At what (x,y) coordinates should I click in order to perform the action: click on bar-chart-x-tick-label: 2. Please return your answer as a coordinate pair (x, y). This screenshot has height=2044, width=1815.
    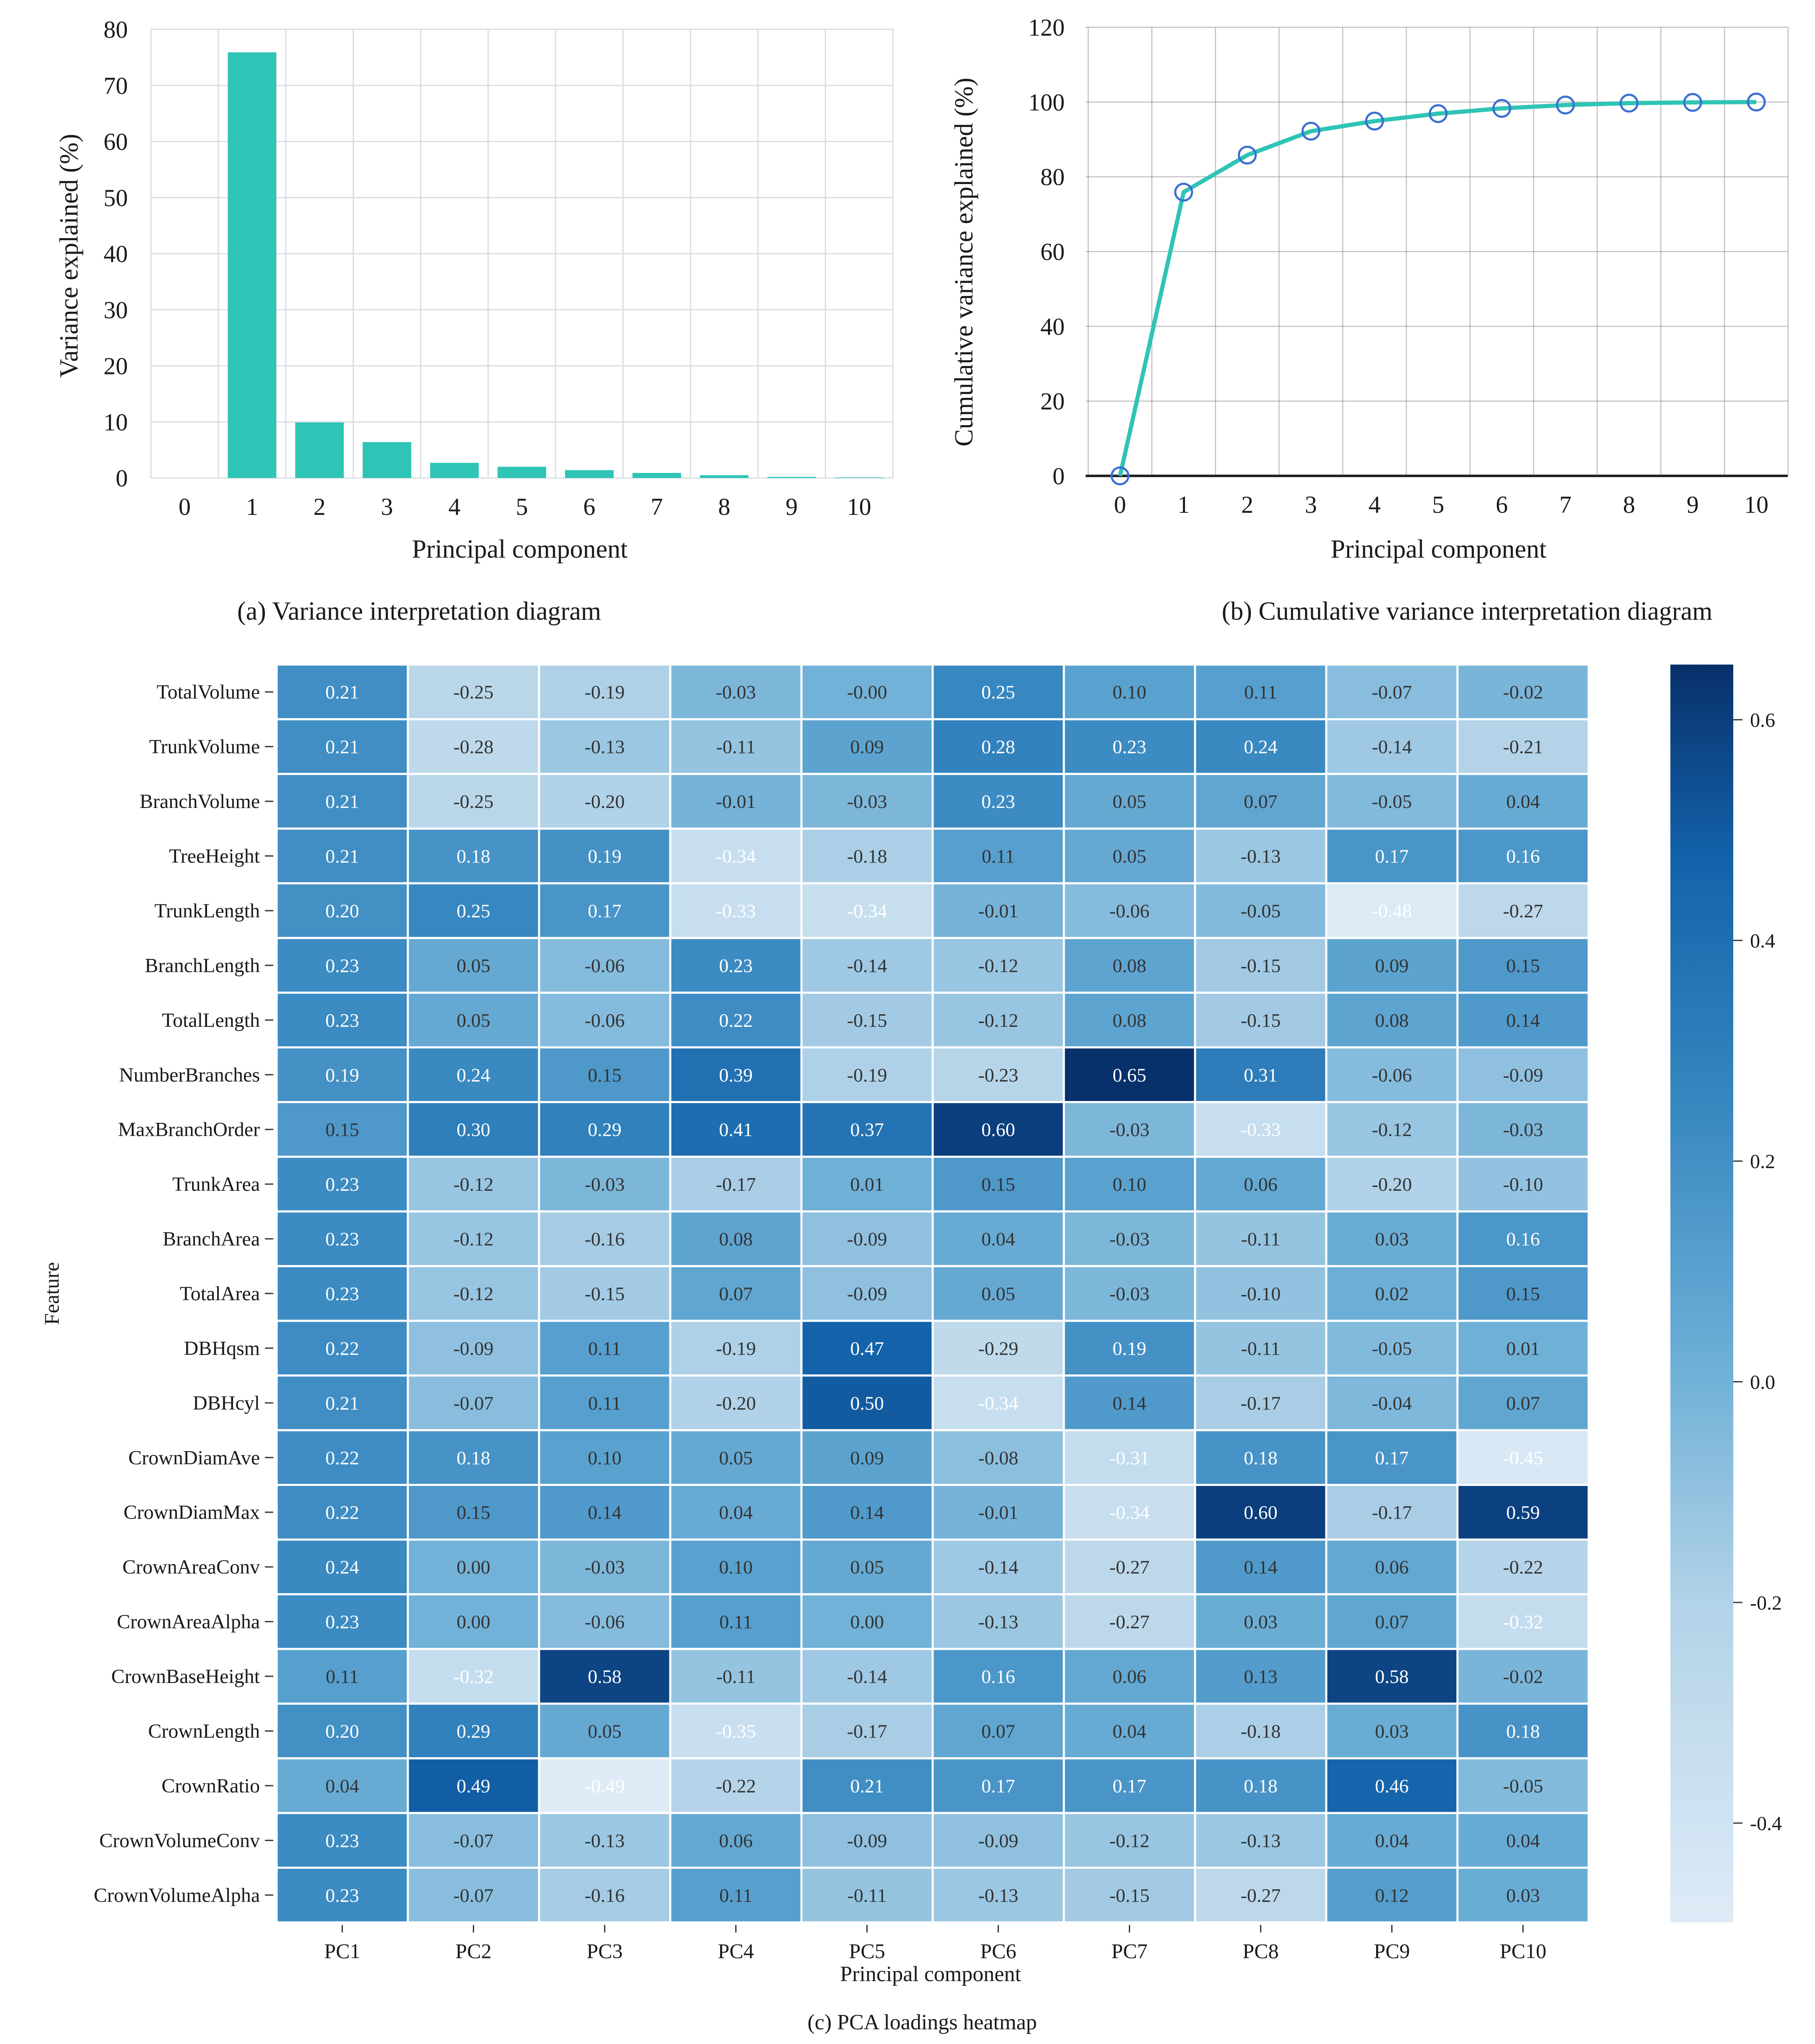
    Looking at the image, I should click on (320, 506).